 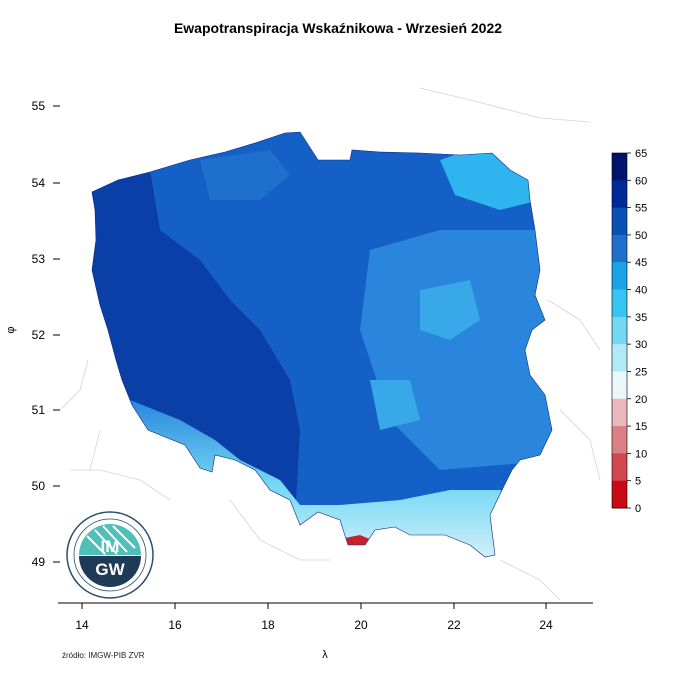 I want to click on legend-swatches, so click(x=619, y=330).